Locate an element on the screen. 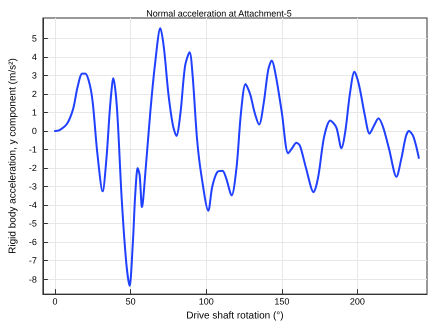  y-tick-label: -6 is located at coordinates (32, 242).